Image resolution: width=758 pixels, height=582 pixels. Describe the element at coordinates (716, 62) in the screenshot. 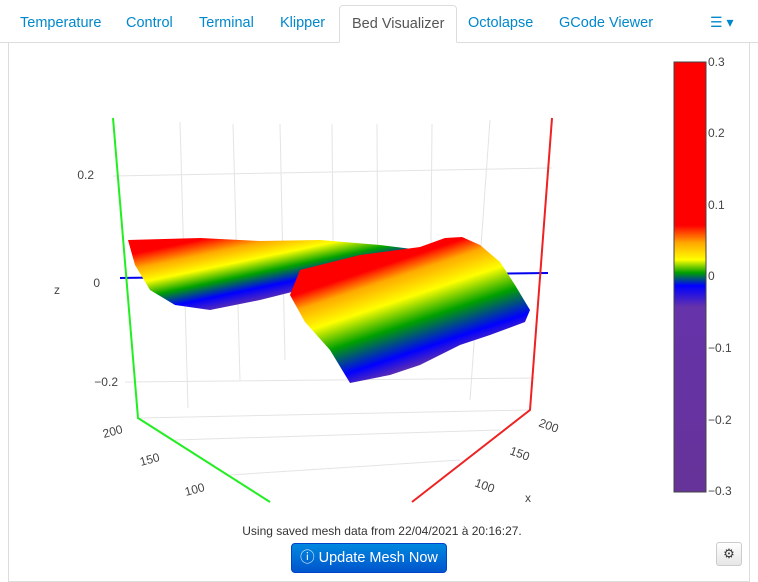

I see `colorbar-tick: 0.3` at that location.